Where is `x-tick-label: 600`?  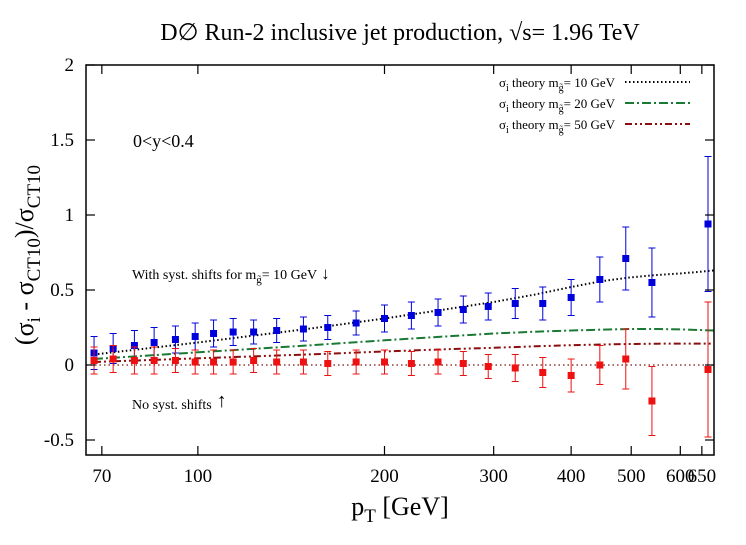
x-tick-label: 600 is located at coordinates (680, 476).